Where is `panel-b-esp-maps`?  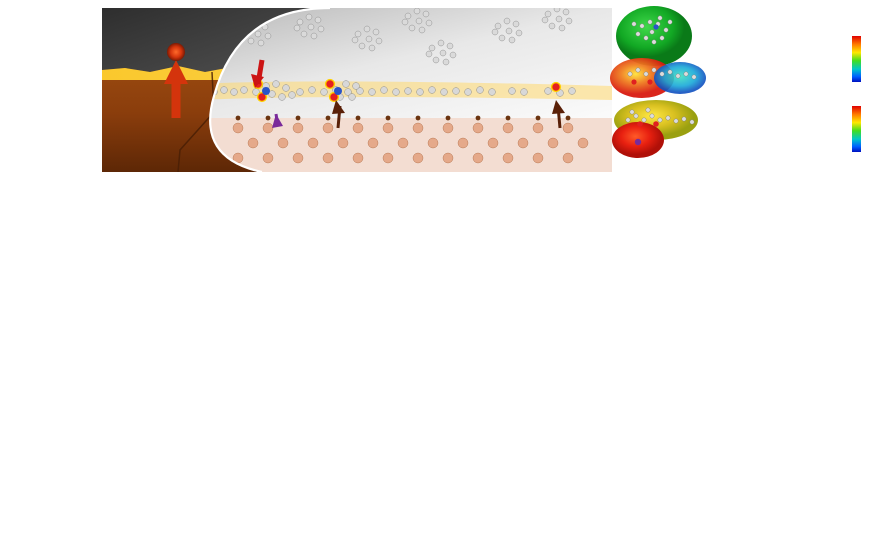
panel-b-esp-maps is located at coordinates (735, 82).